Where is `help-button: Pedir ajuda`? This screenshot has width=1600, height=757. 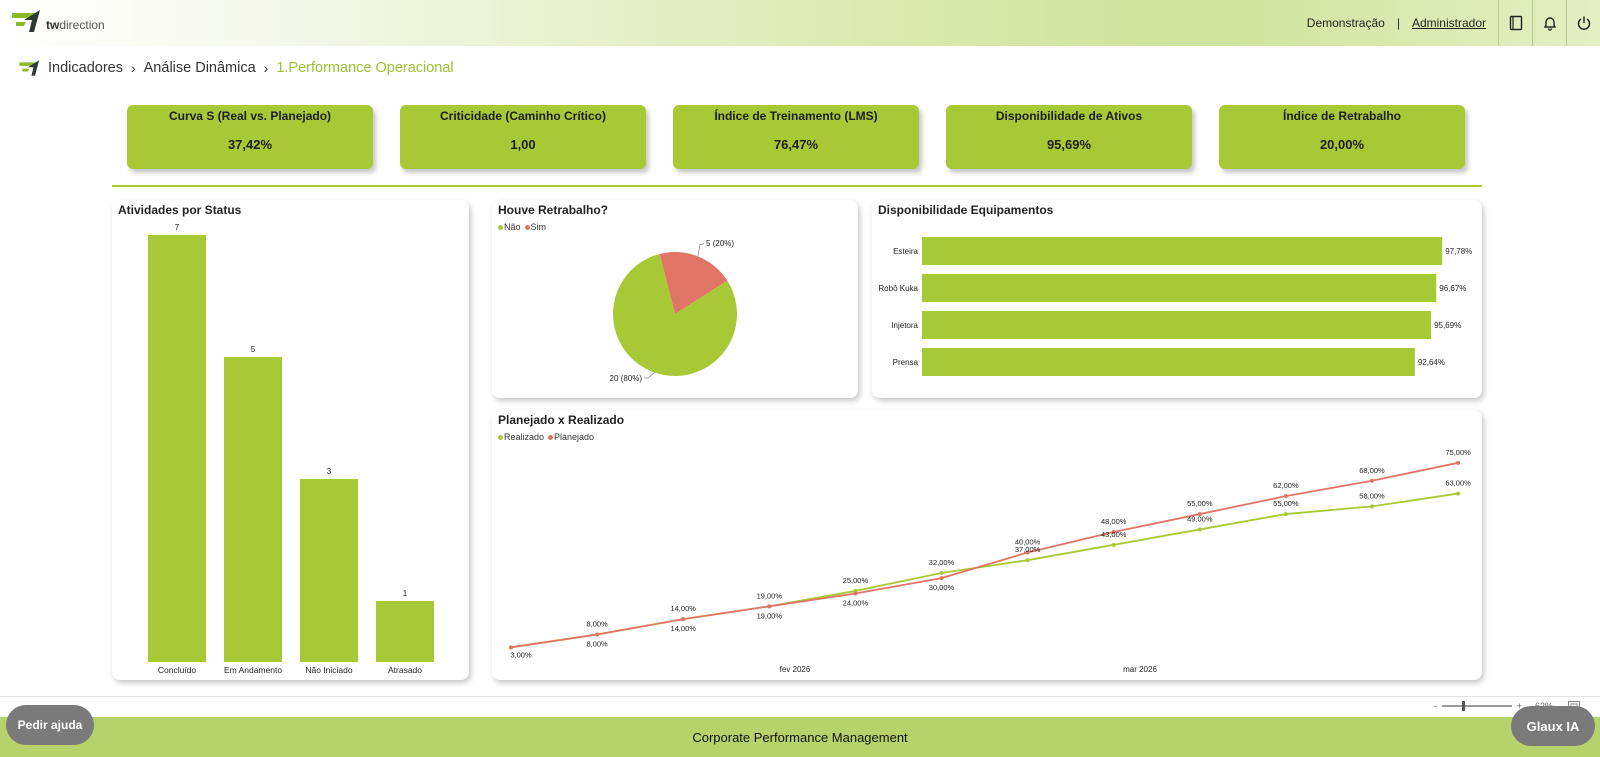
help-button: Pedir ajuda is located at coordinates (50, 725).